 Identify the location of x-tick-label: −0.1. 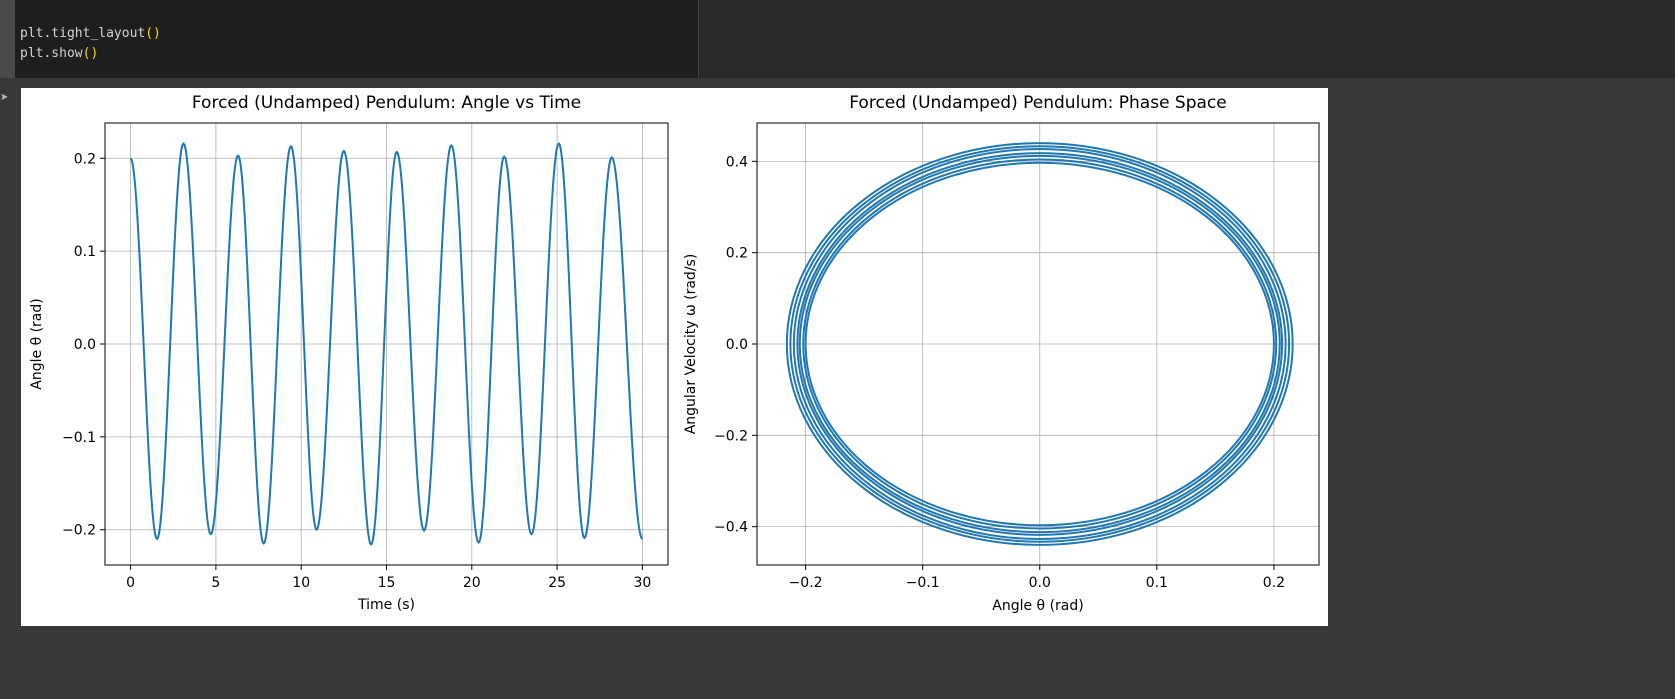
(923, 583).